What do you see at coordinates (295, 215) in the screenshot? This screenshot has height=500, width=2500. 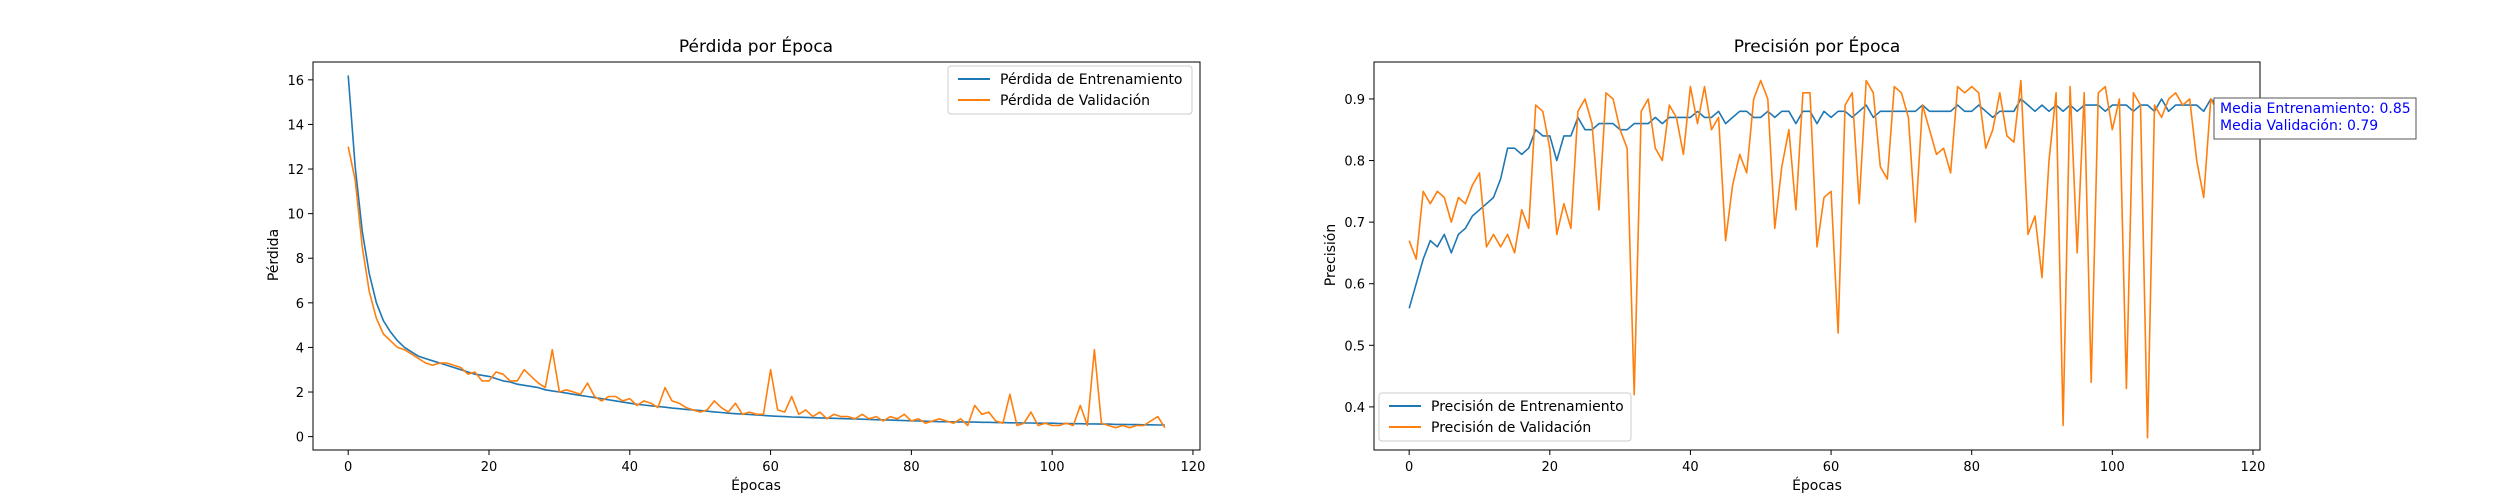 I see `loss-ytick-label: 10` at bounding box center [295, 215].